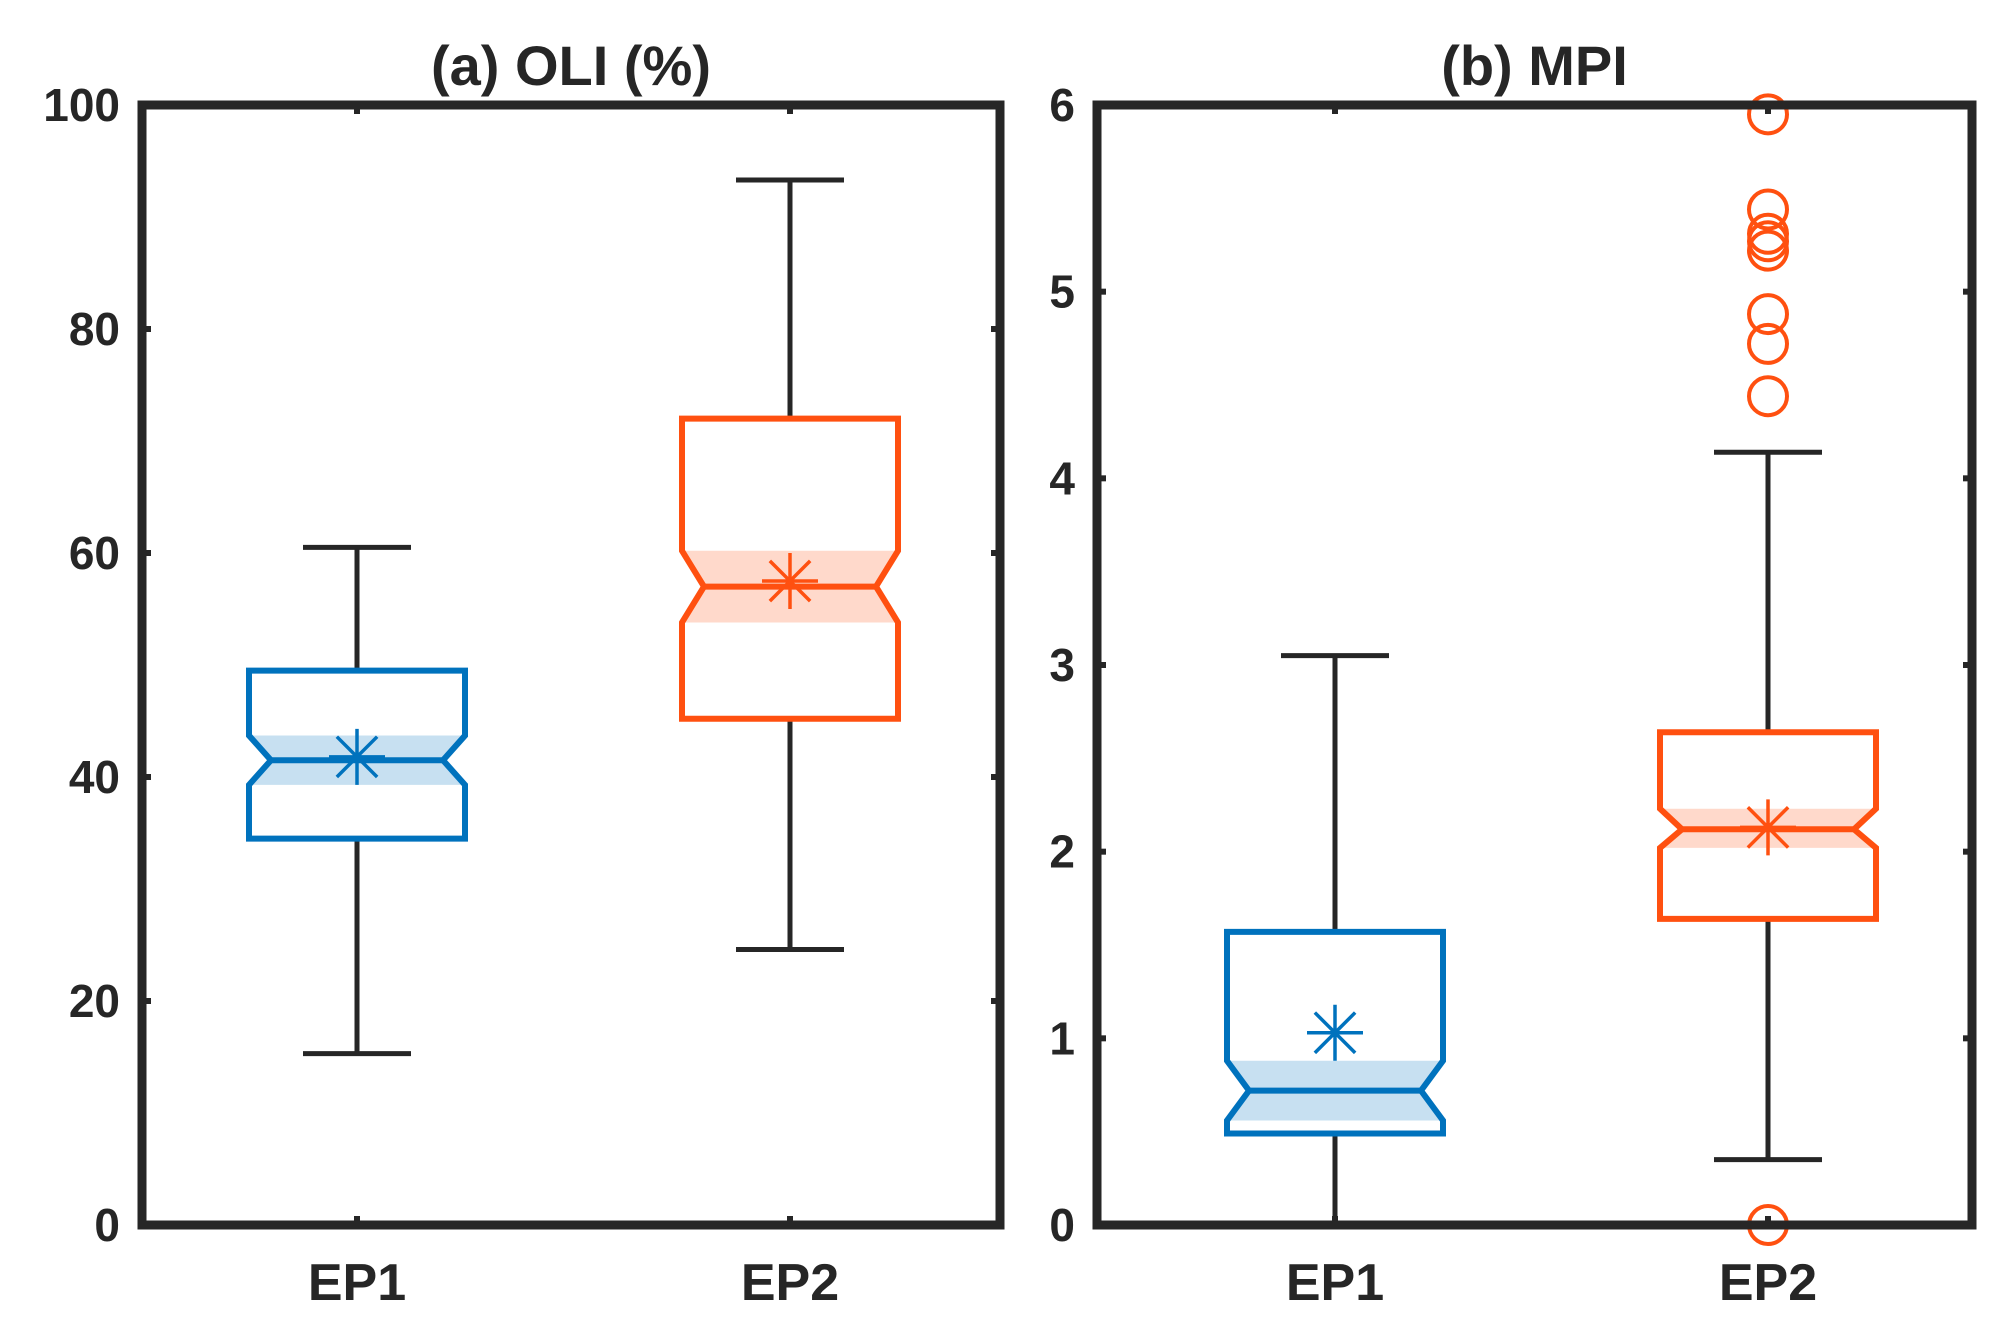 Image resolution: width=2012 pixels, height=1323 pixels. What do you see at coordinates (94, 777) in the screenshot?
I see `panel-a-ytick-label-2: 40` at bounding box center [94, 777].